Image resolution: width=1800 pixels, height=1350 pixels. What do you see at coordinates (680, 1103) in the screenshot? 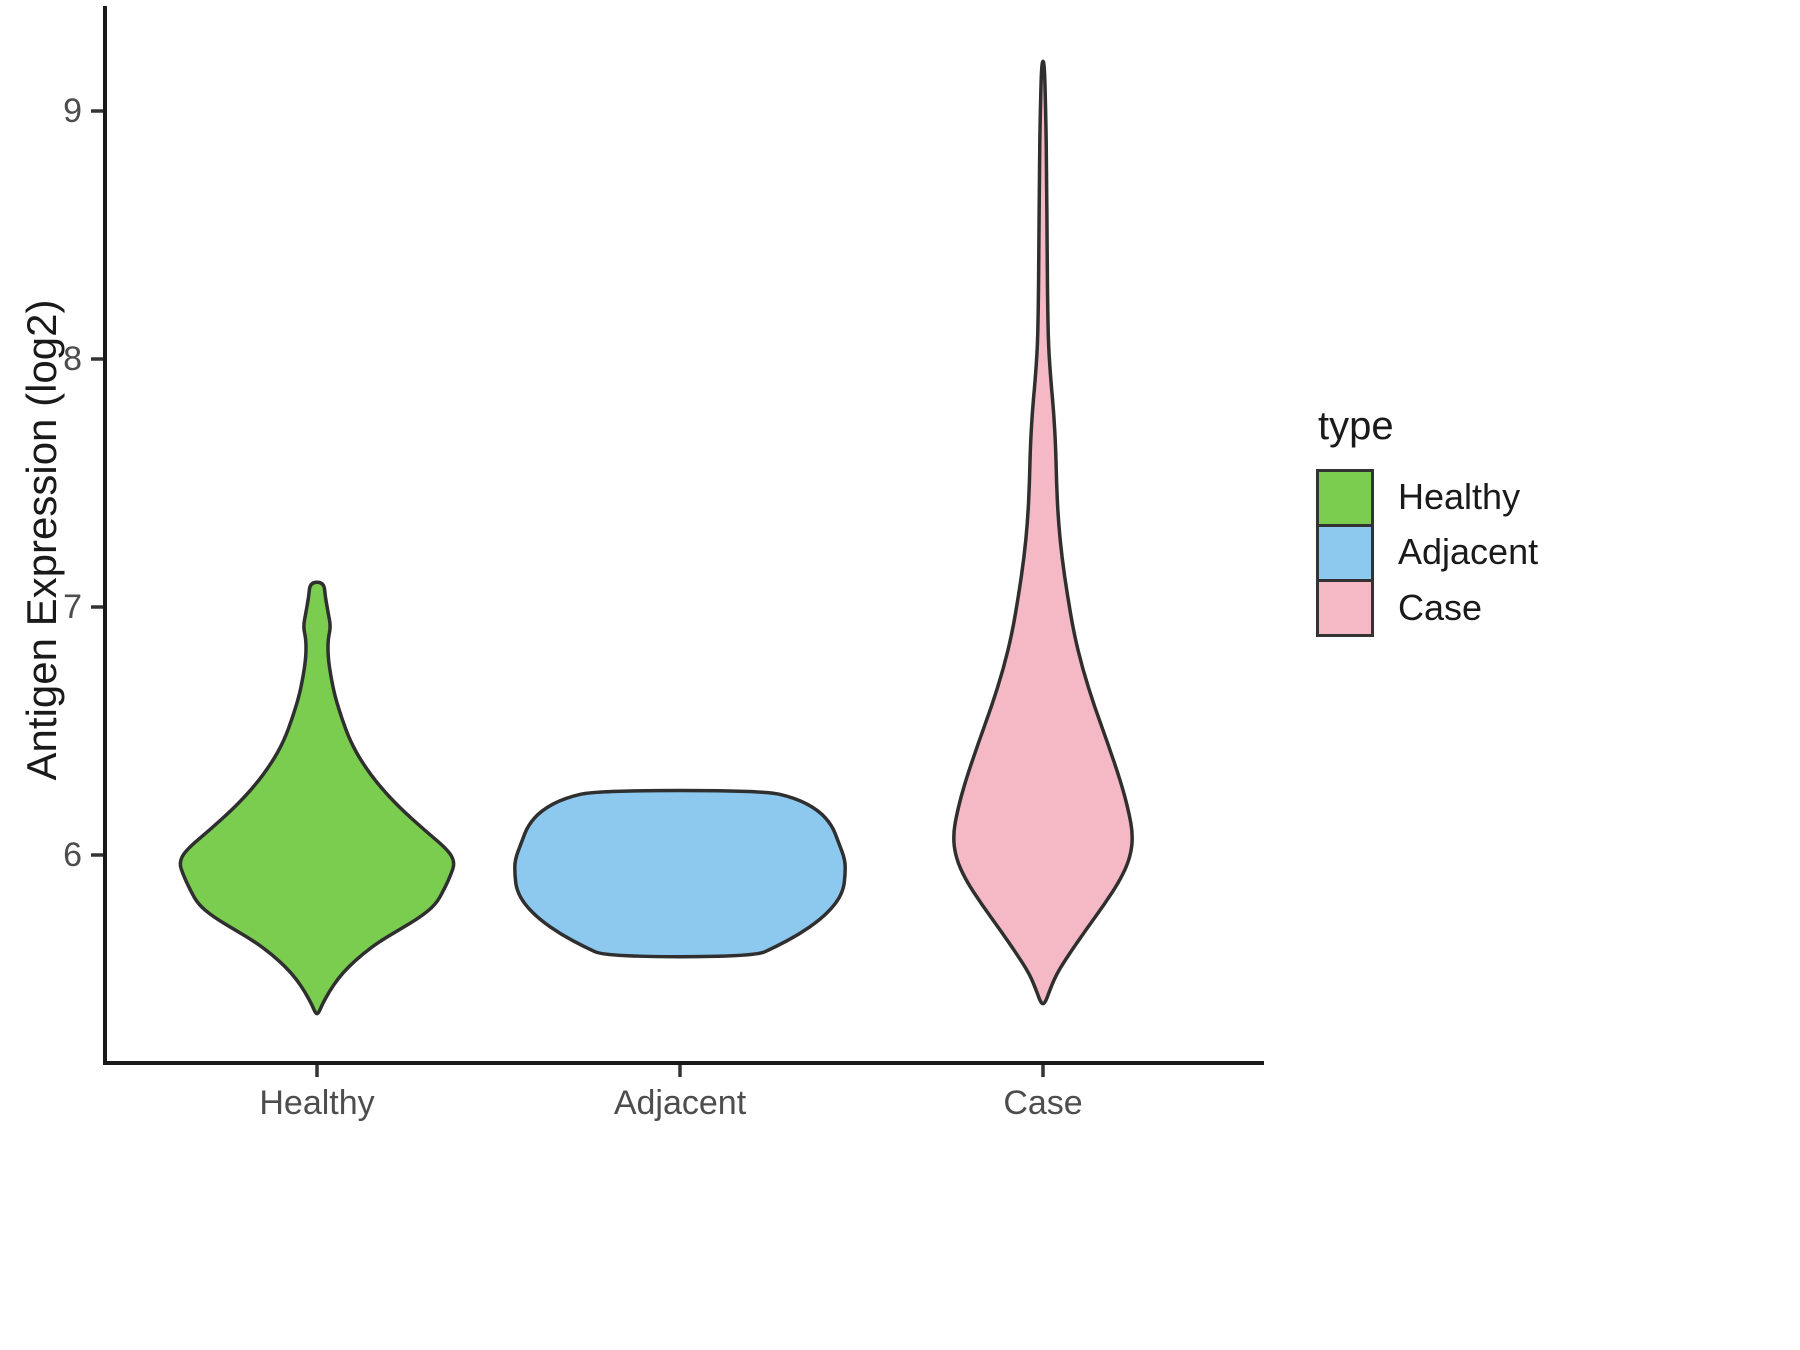
I see `x-tick-label-adjacent: Adjacent` at bounding box center [680, 1103].